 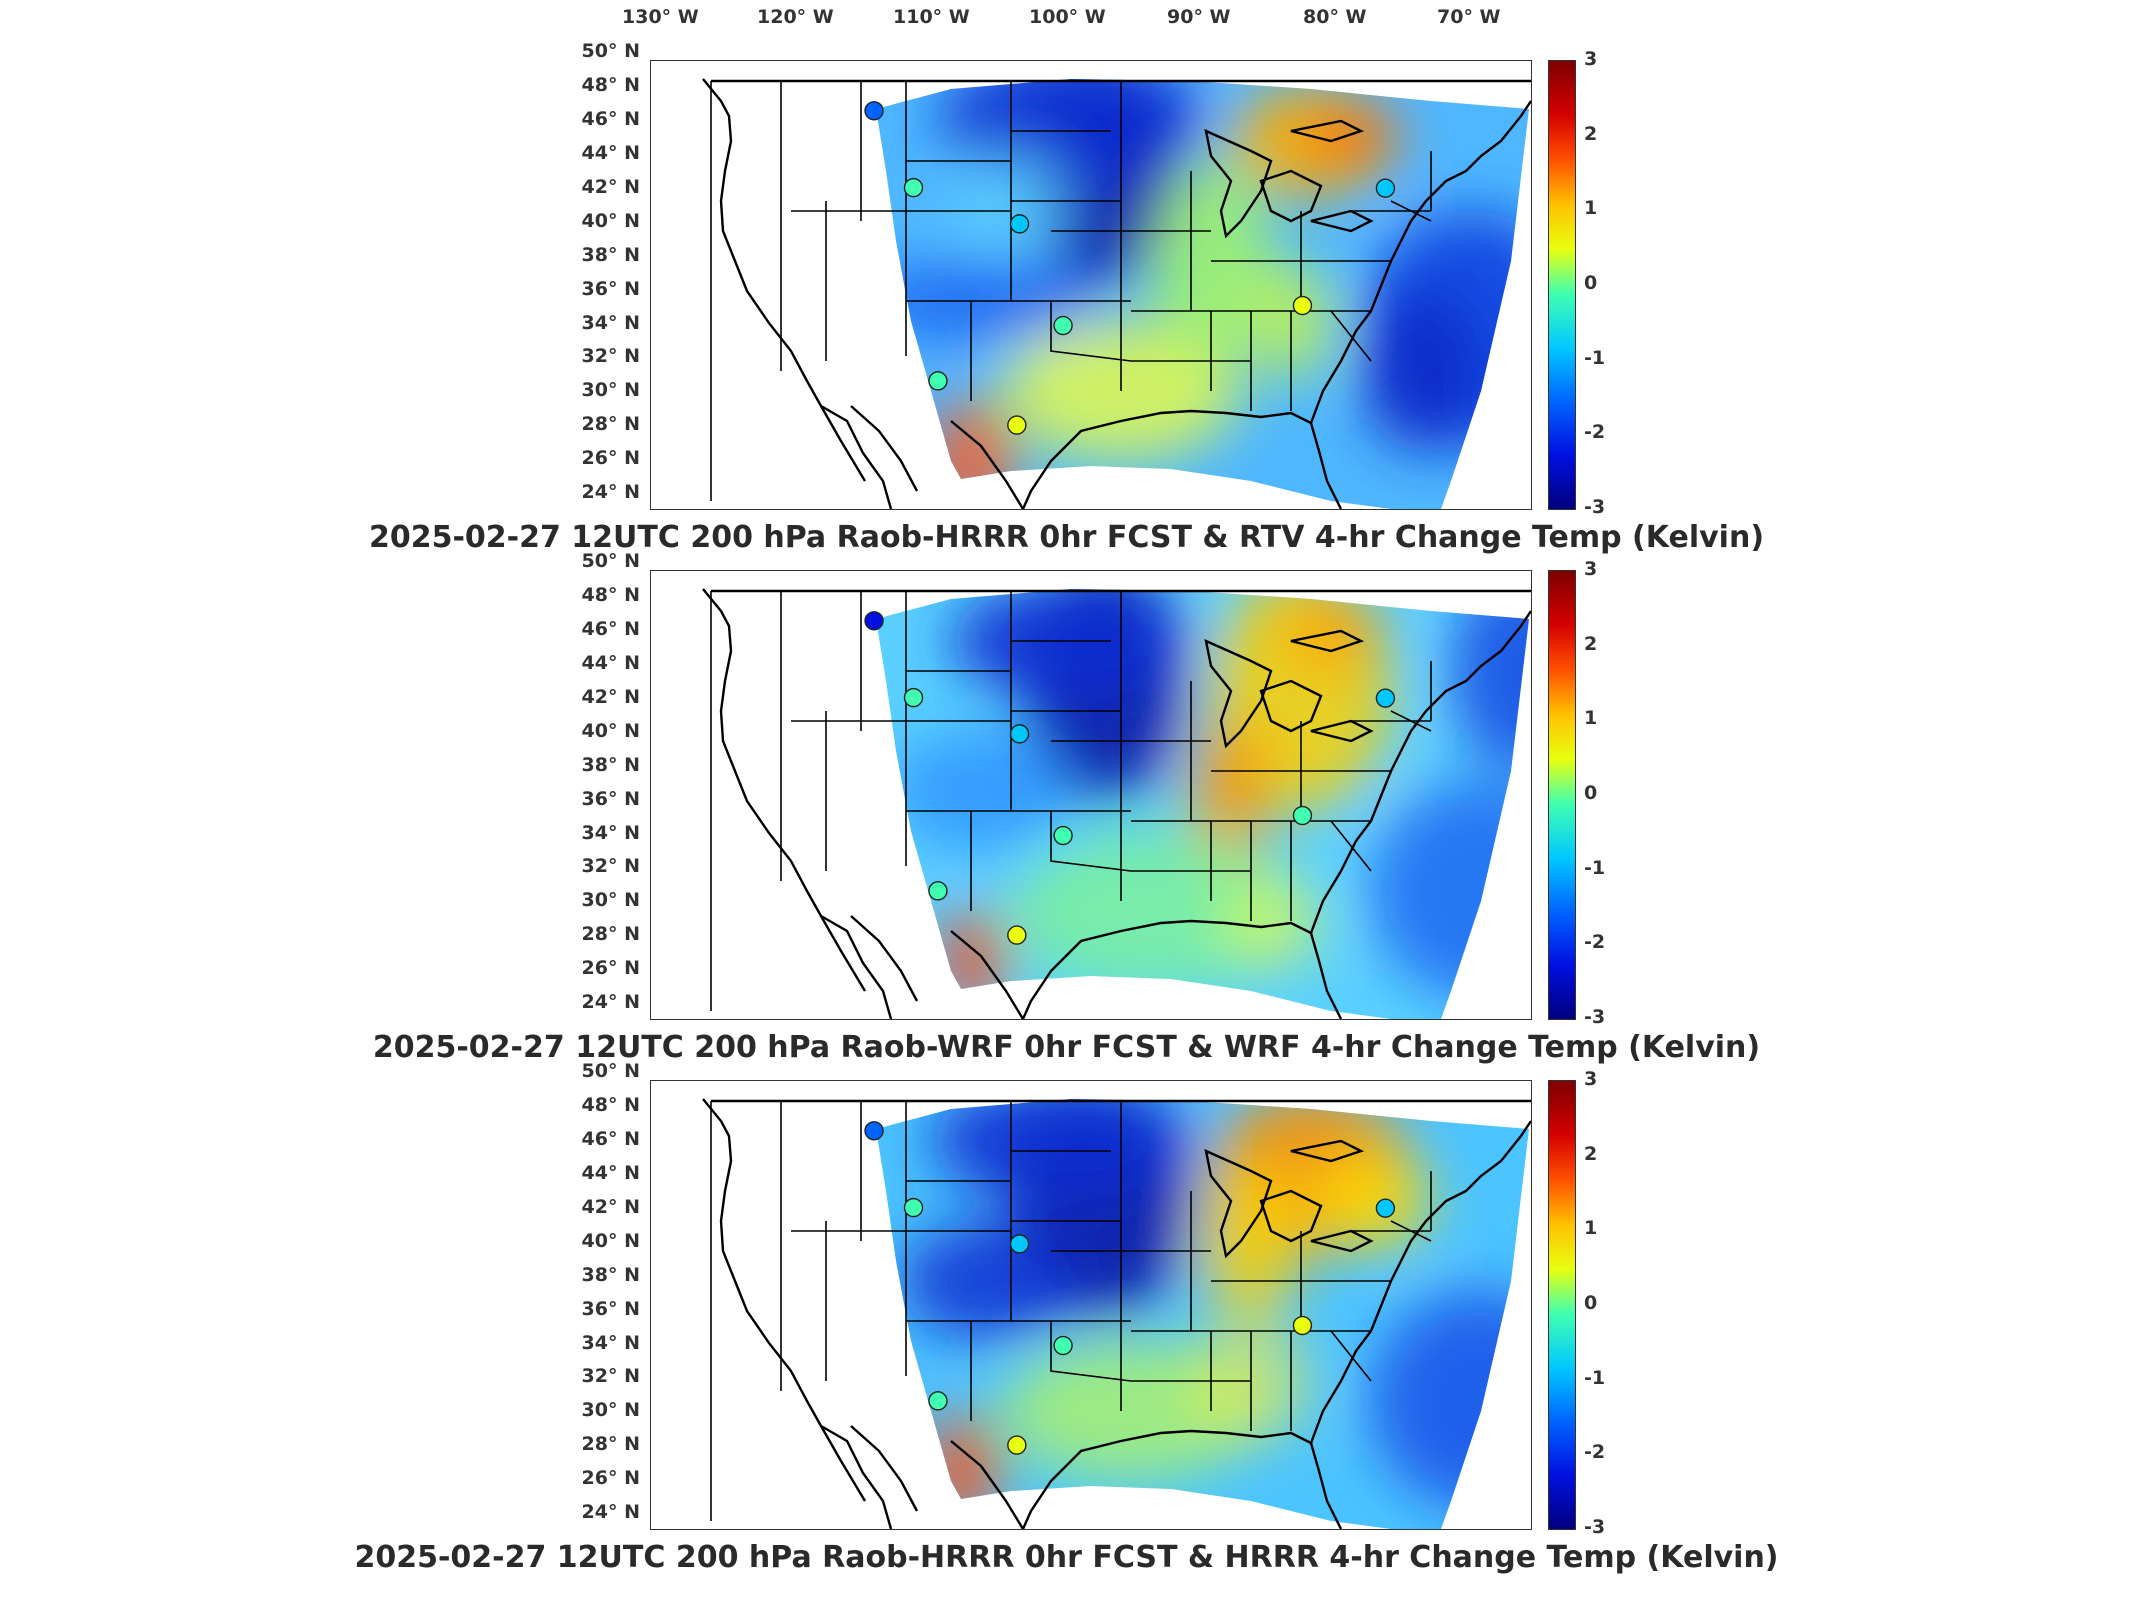 What do you see at coordinates (1335, 17) in the screenshot?
I see `longitude-label: 80° W` at bounding box center [1335, 17].